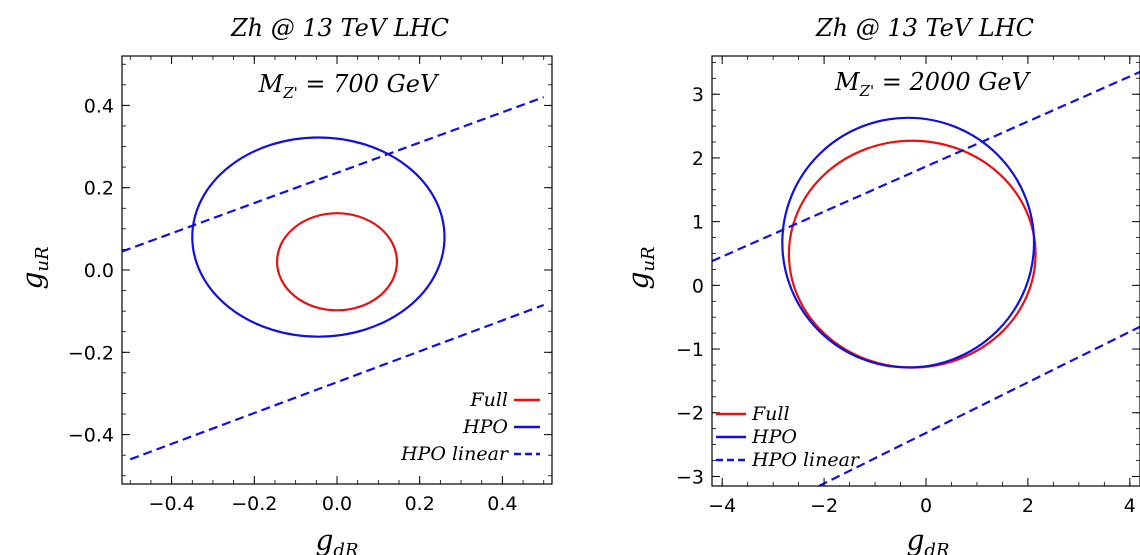 The image size is (1140, 555). What do you see at coordinates (420, 504) in the screenshot?
I see `x-tick-label: 0.2` at bounding box center [420, 504].